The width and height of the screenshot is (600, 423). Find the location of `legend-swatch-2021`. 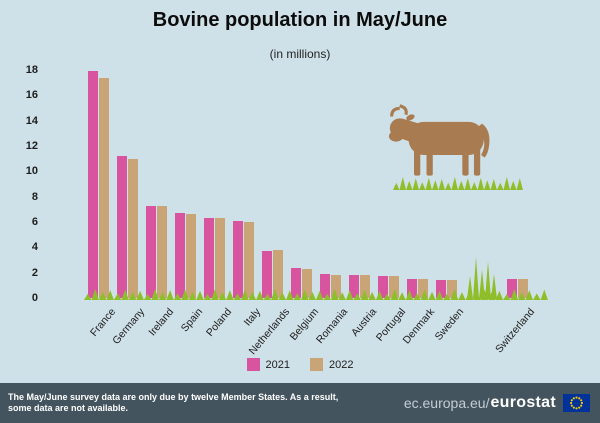

legend-swatch-2021 is located at coordinates (253, 364).